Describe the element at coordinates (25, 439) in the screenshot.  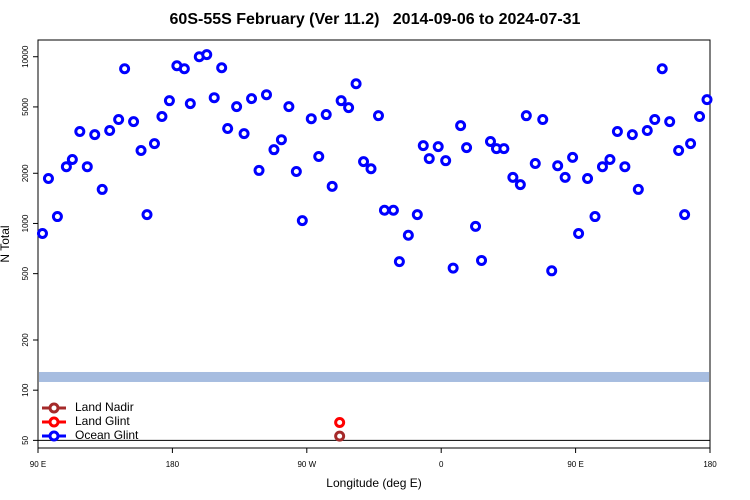
I see `y-tick-label: 50` at that location.